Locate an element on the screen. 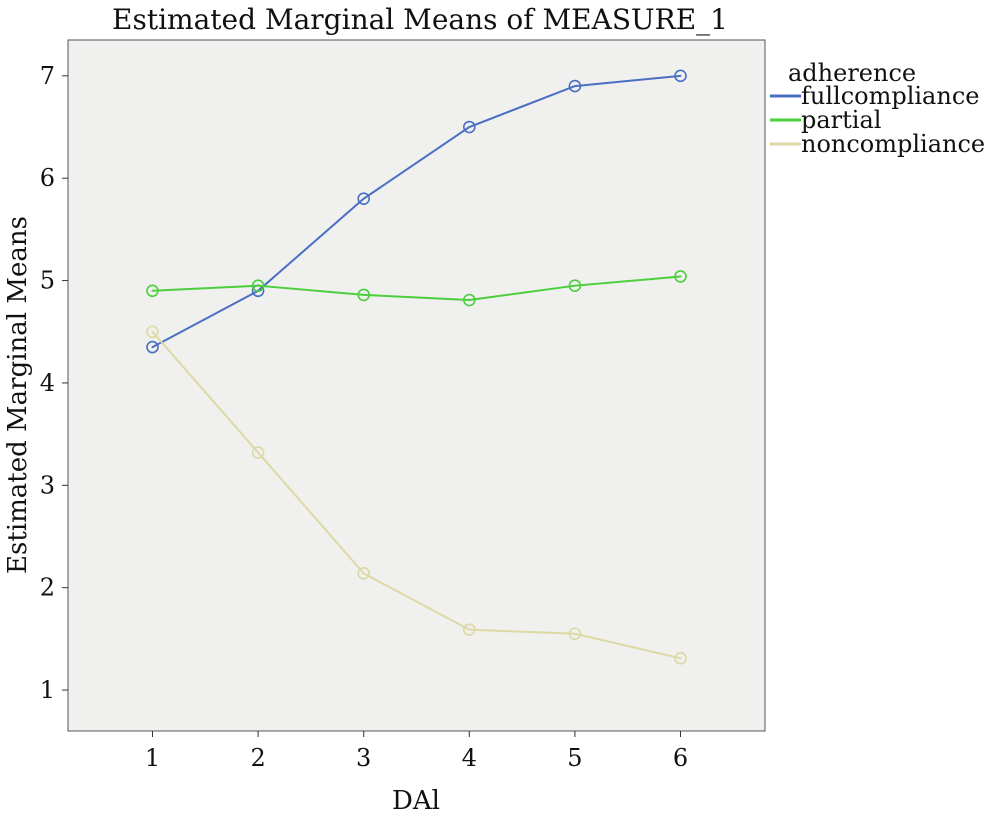 This screenshot has height=837, width=1000. legend-label-noncompliance: noncompliance is located at coordinates (893, 144).